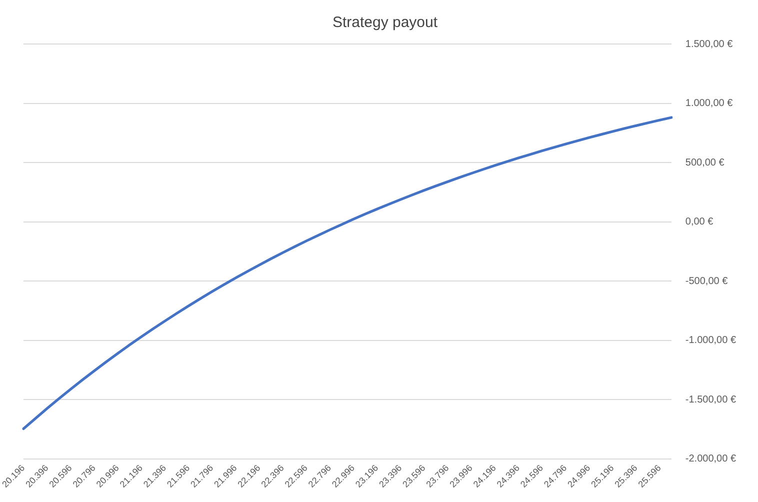 The height and width of the screenshot is (502, 758). What do you see at coordinates (709, 44) in the screenshot?
I see `y-tick-label: 1.500,00 €` at bounding box center [709, 44].